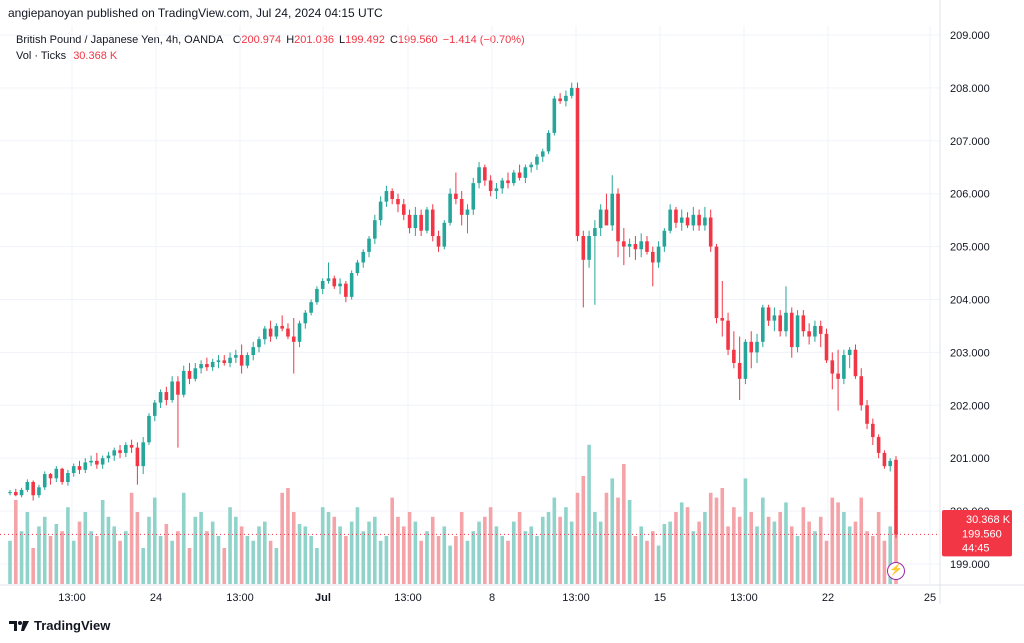  Describe the element at coordinates (512, 594) in the screenshot. I see `time-axis: 13:00 24 13:00 Jul 13:00 8 13:00 15 13:00 22 25` at that location.